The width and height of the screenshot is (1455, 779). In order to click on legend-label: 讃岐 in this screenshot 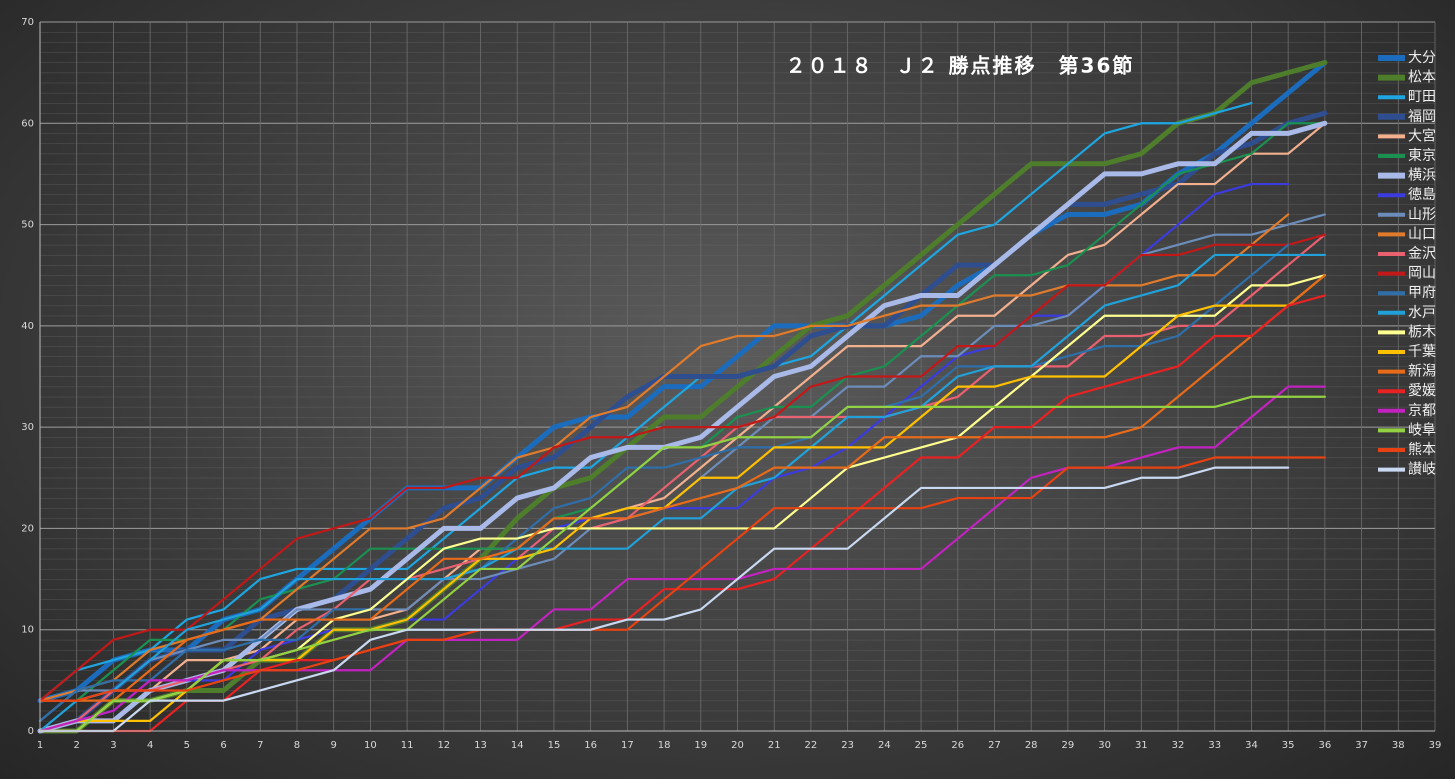, I will do `click(1422, 470)`.